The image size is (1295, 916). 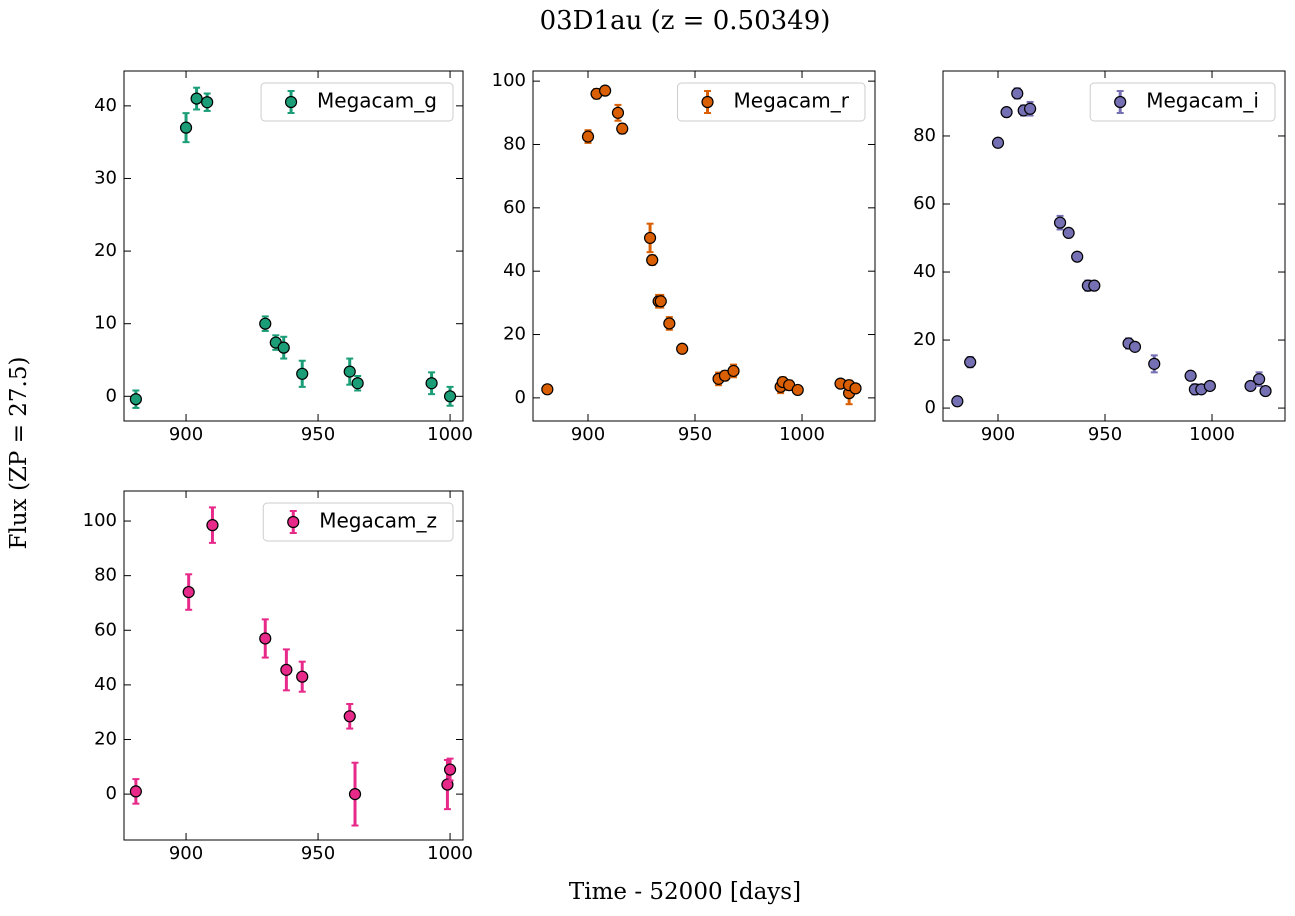 I want to click on legend-label: Megacam_z, so click(x=378, y=521).